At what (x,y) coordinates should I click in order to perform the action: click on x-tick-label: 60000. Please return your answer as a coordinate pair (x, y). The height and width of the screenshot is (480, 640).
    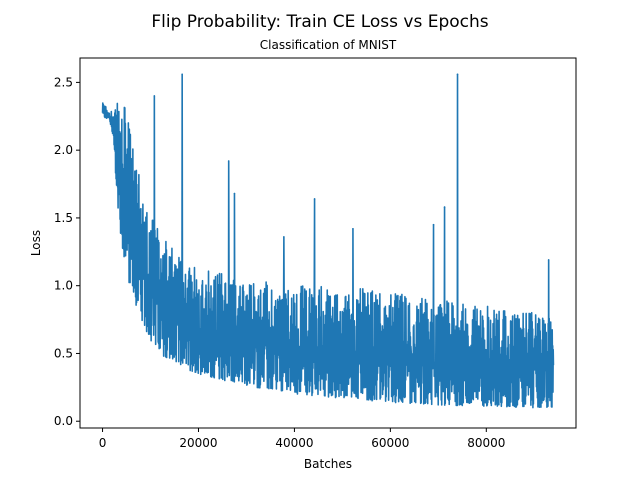
    Looking at the image, I should click on (390, 443).